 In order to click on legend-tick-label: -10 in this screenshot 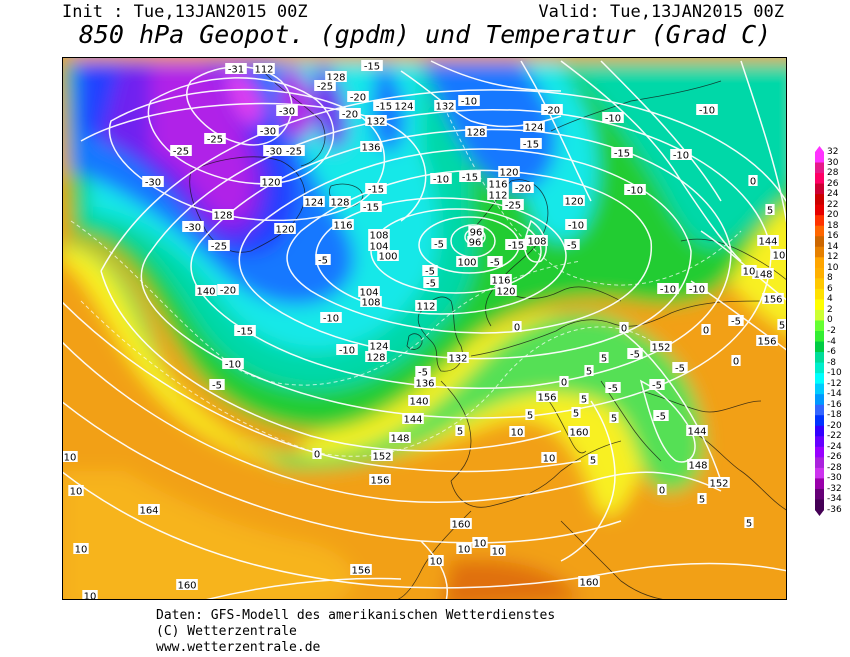, I will do `click(834, 373)`.